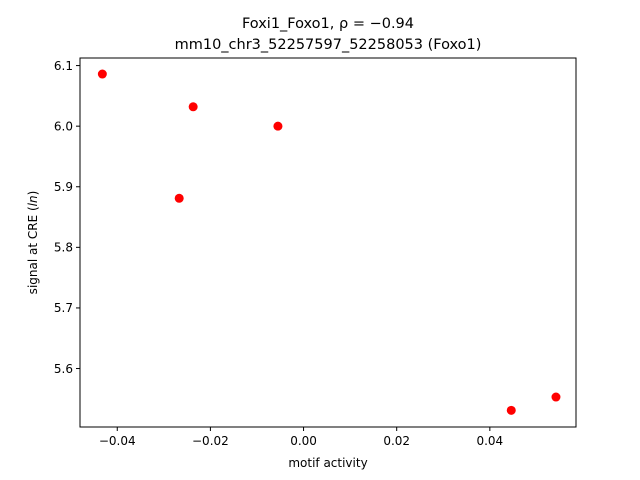 Image resolution: width=640 pixels, height=480 pixels. What do you see at coordinates (63, 308) in the screenshot?
I see `y-tick-label-1: 5.7` at bounding box center [63, 308].